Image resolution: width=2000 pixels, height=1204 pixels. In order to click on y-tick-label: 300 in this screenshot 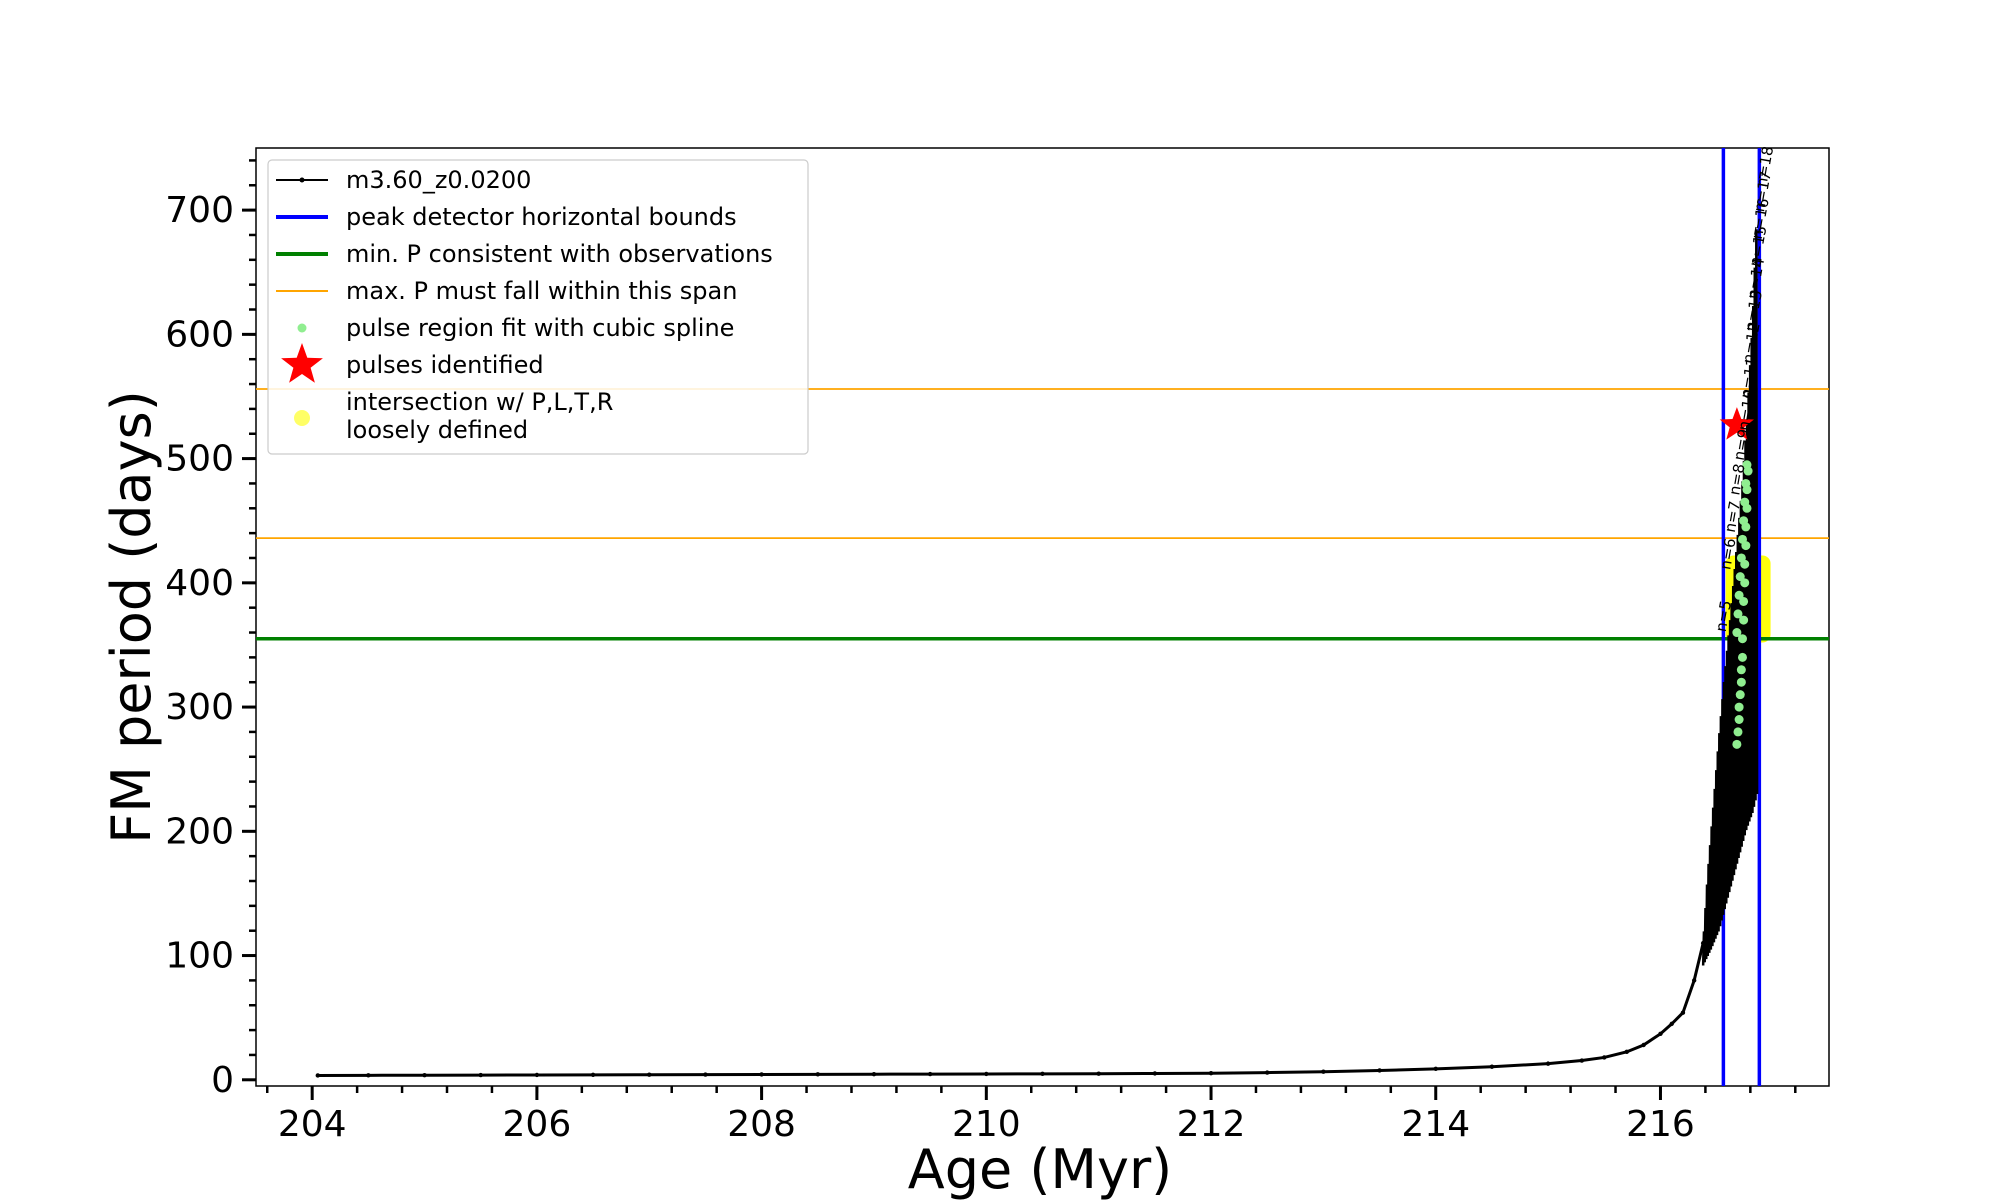, I will do `click(199, 707)`.